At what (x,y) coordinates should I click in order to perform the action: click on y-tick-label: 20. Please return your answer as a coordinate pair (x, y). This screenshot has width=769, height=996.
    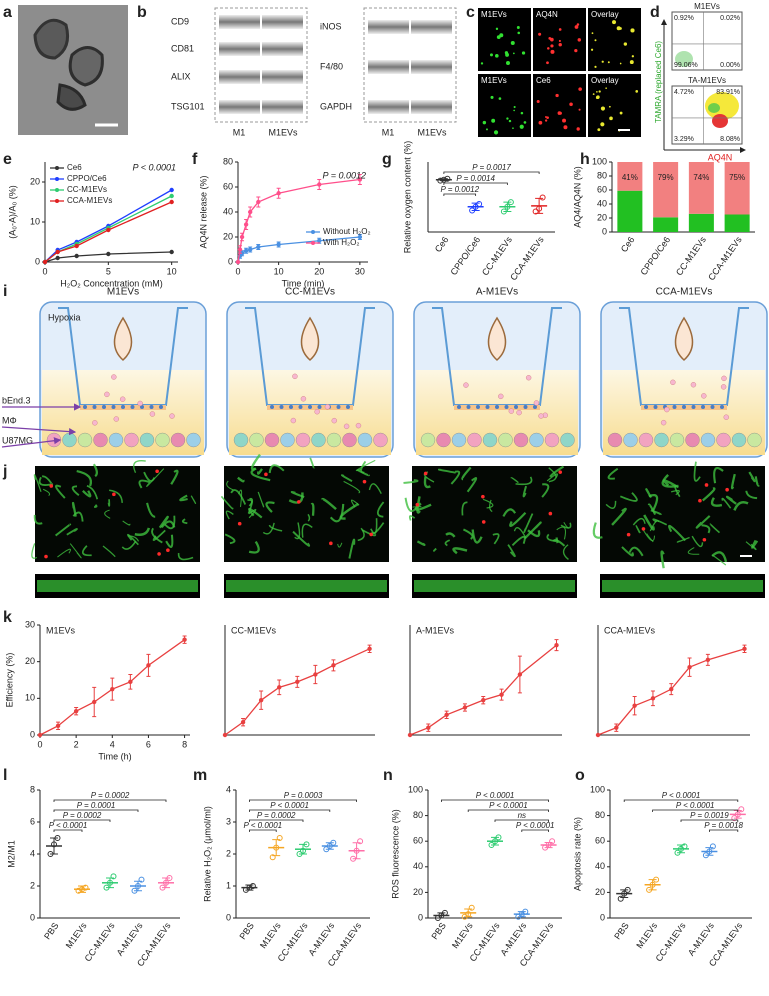
    Looking at the image, I should click on (418, 892).